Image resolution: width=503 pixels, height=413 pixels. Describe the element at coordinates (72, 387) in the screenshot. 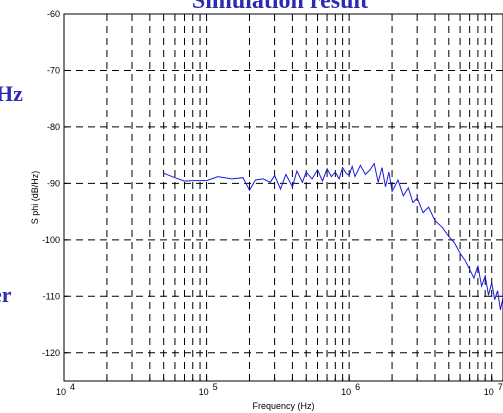

I see `x-tick-label-exponent: 4` at that location.